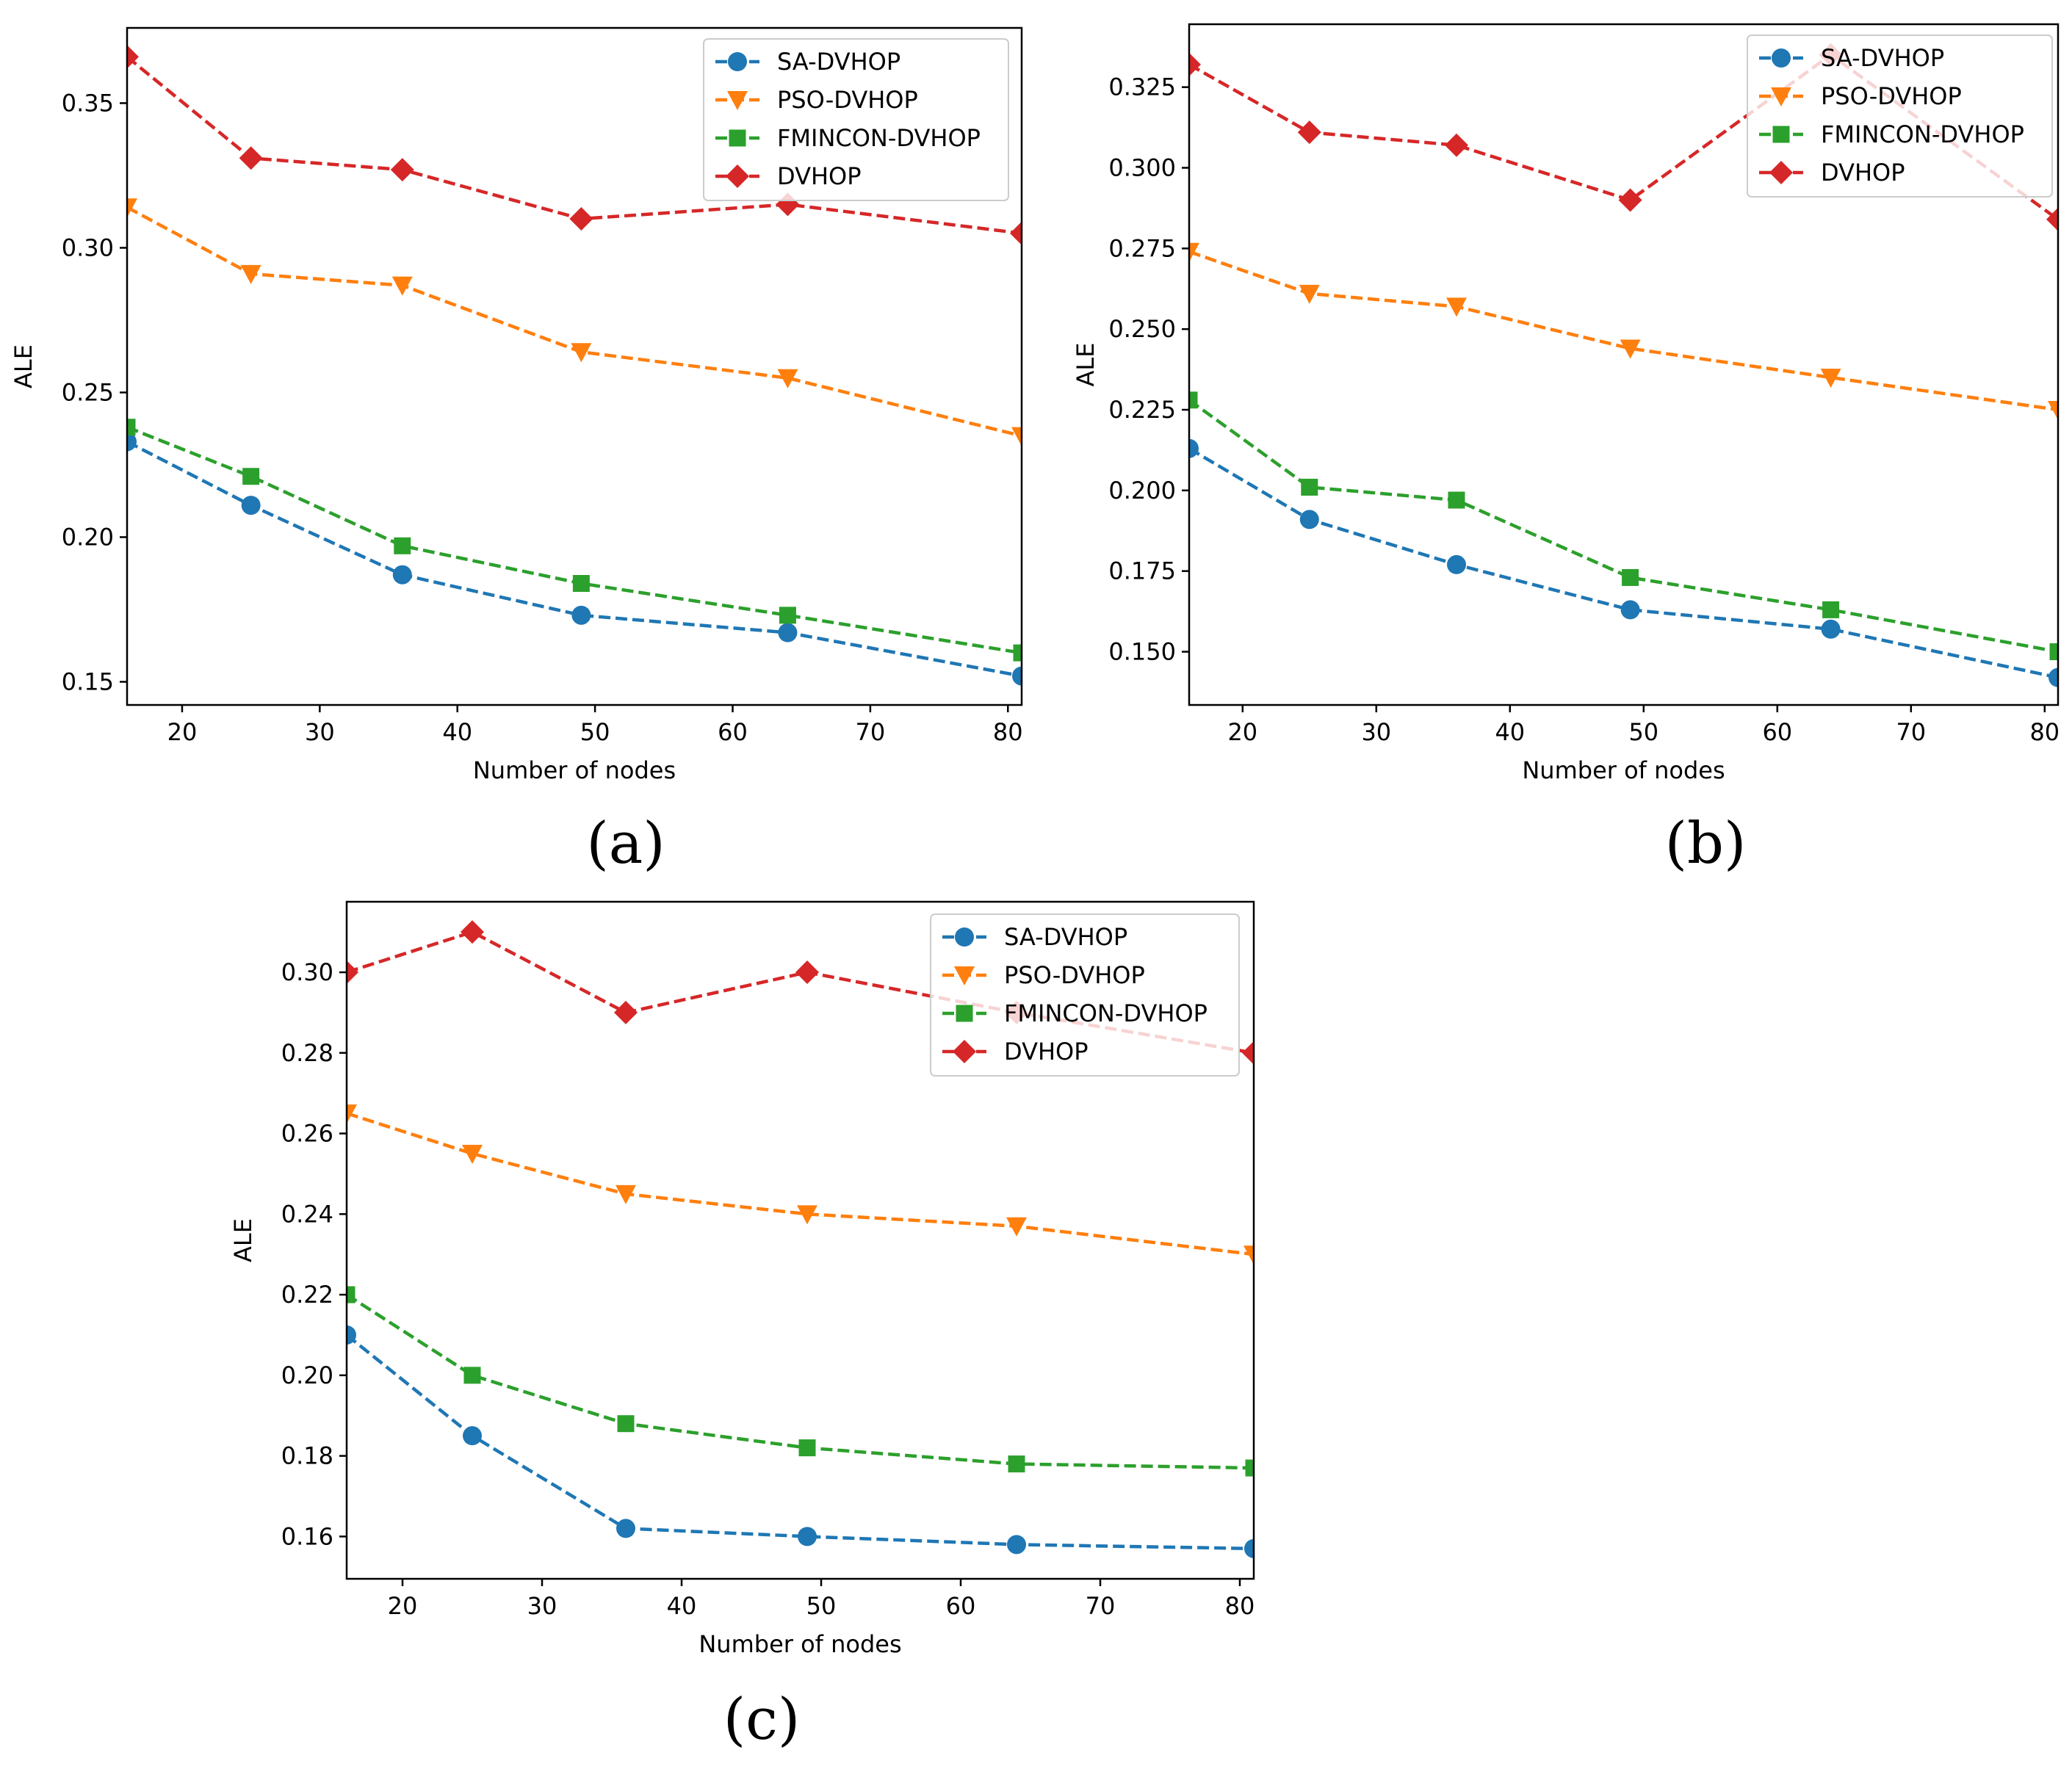  Describe the element at coordinates (1142, 329) in the screenshot. I see `y-tick-label: 0.250` at that location.